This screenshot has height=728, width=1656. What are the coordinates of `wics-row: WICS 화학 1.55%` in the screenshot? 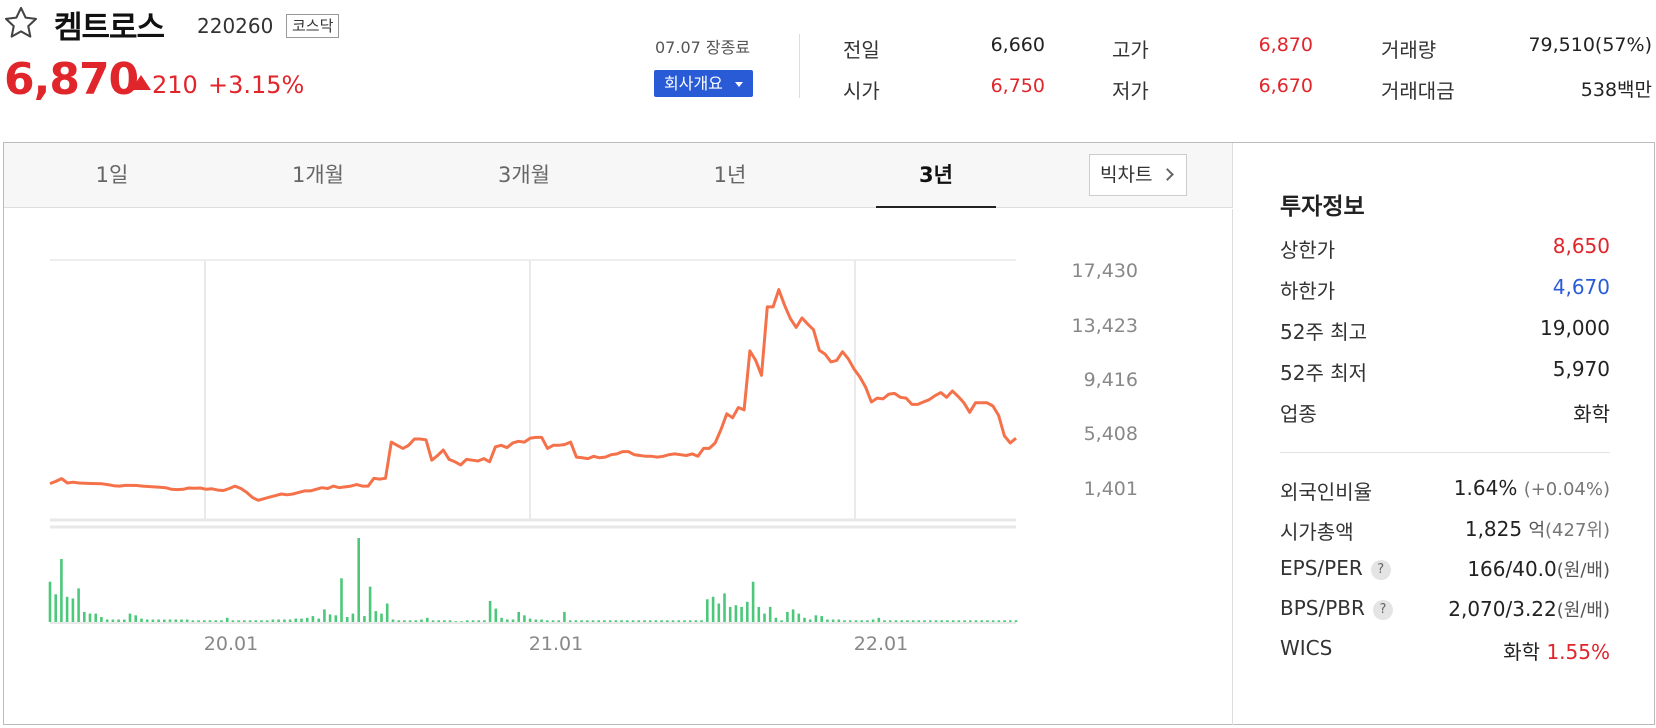 It's located at (1445, 651).